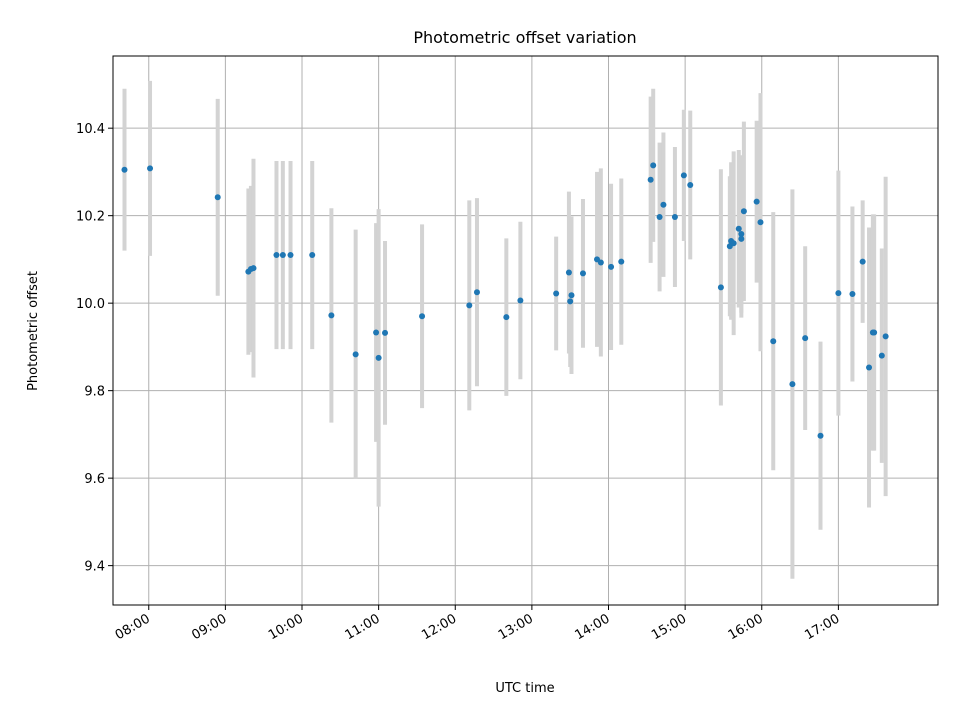 The image size is (960, 720). I want to click on y-tick-label: 9.6, so click(94, 479).